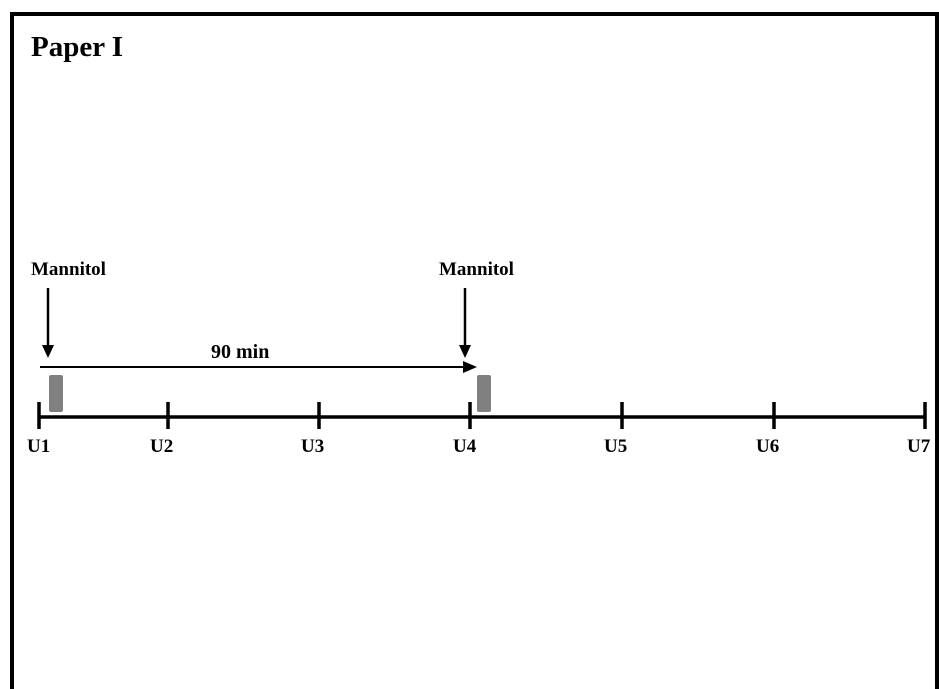 This screenshot has width=939, height=689. What do you see at coordinates (465, 446) in the screenshot?
I see `tick-label-u4: U4` at bounding box center [465, 446].